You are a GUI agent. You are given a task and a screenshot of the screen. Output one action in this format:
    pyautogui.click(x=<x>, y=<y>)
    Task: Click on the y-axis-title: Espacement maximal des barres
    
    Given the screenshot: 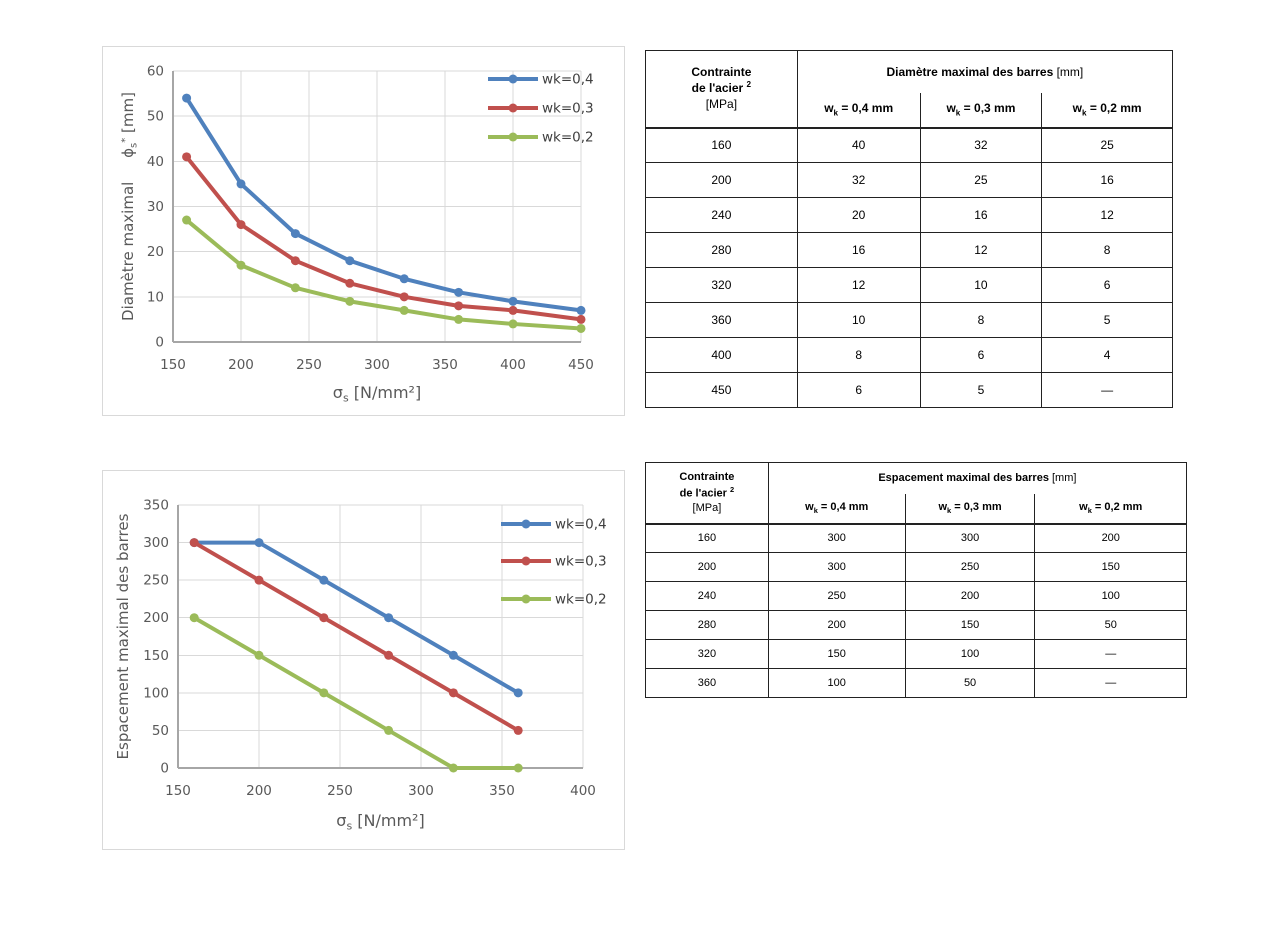 What is the action you would take?
    pyautogui.click(x=123, y=636)
    